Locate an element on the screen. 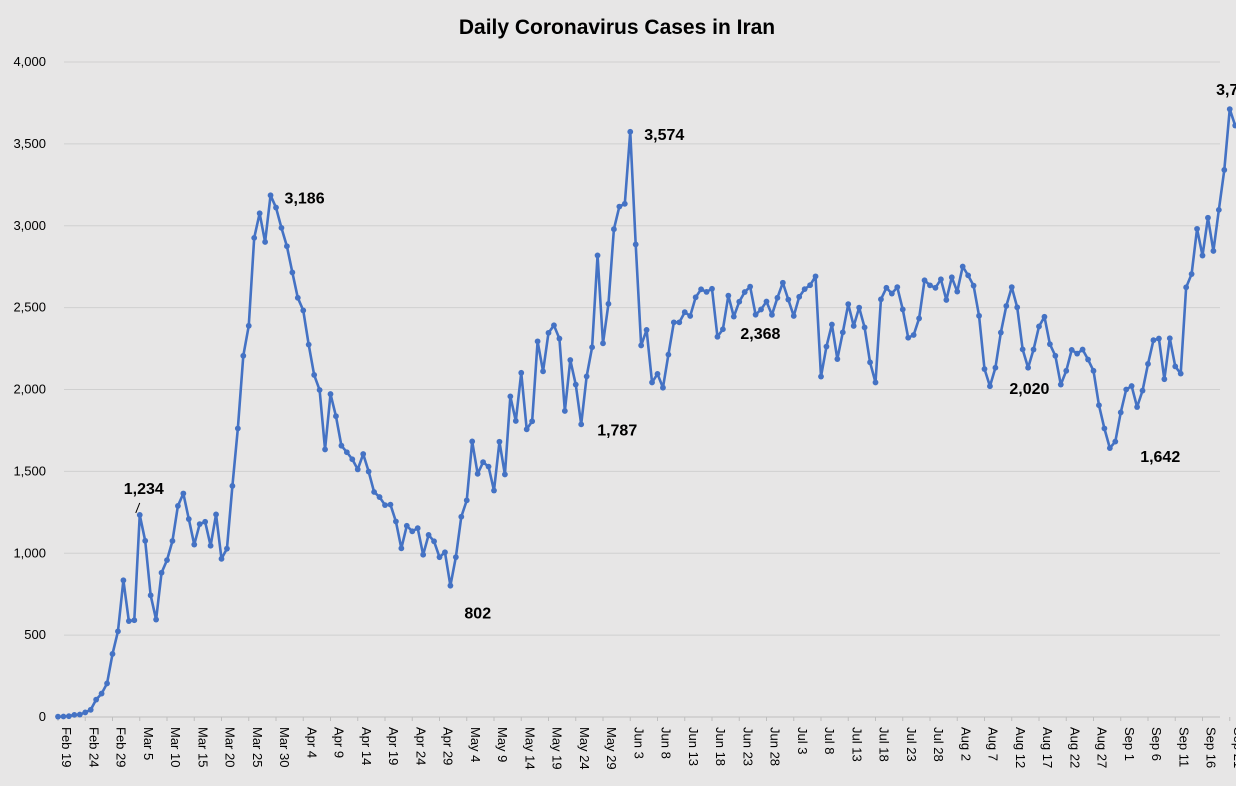  x-tick-label: Aug 2 is located at coordinates (965, 744).